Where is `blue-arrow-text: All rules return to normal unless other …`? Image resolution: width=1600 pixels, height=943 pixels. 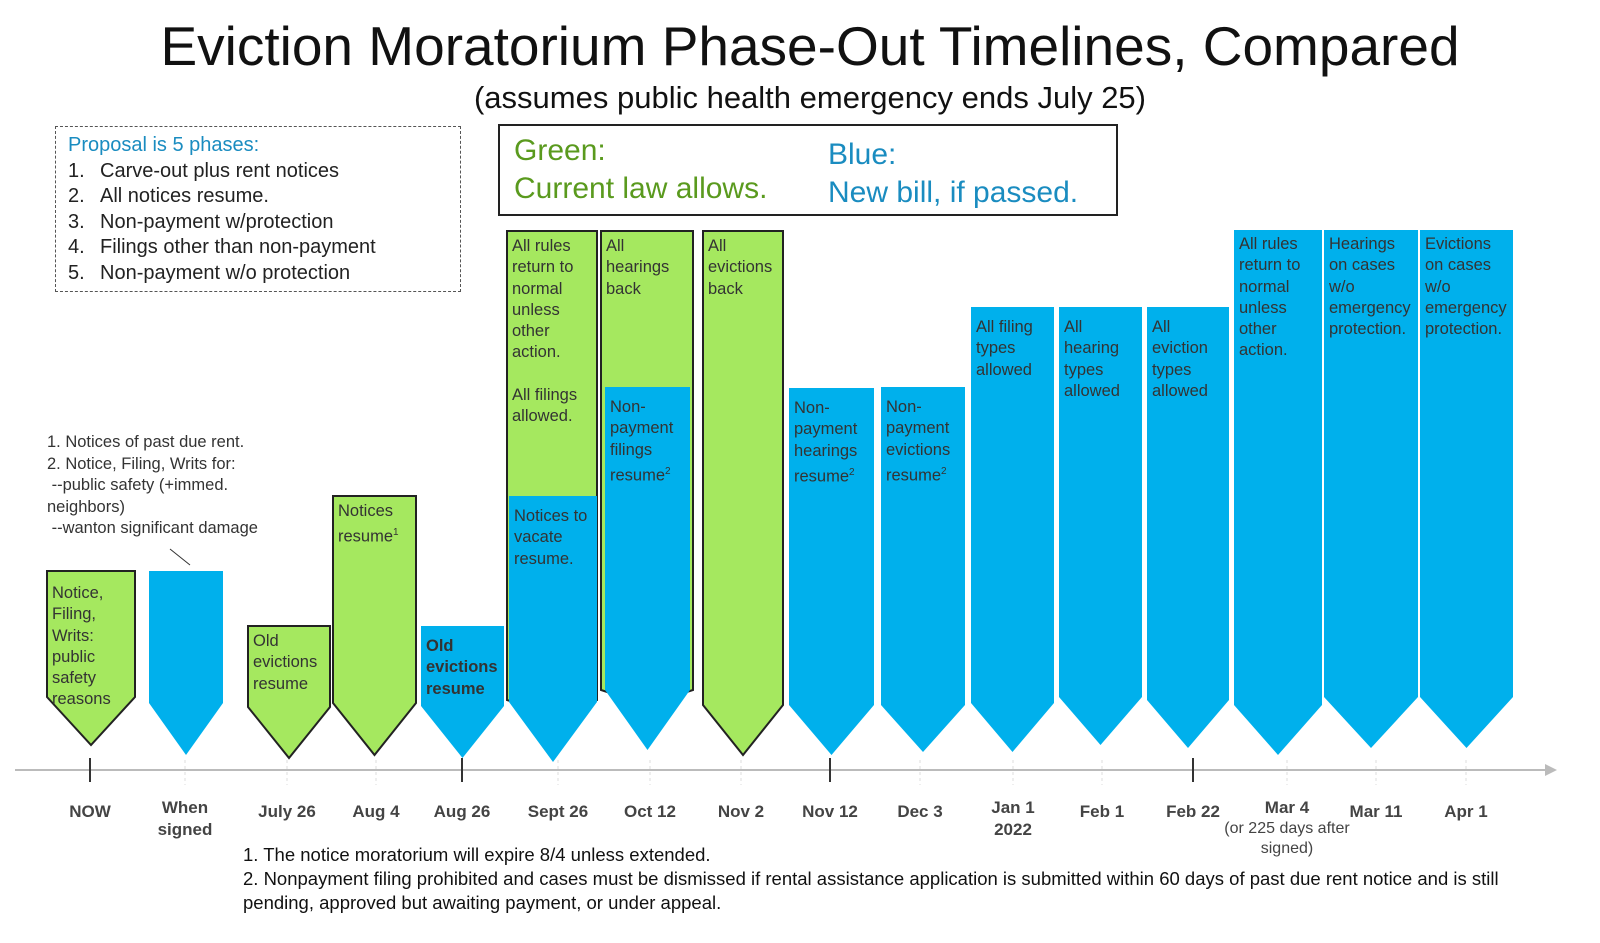 blue-arrow-text: All rules return to normal unless other … is located at coordinates (1272, 297).